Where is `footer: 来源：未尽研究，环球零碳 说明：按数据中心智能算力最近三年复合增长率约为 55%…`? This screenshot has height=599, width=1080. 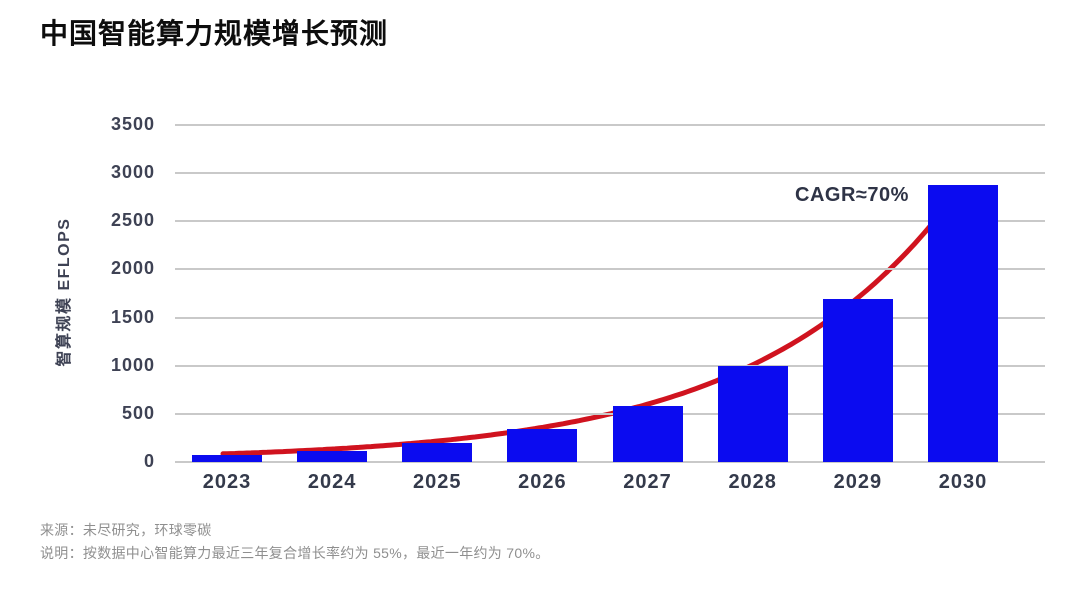 footer: 来源：未尽研究，环球零碳 说明：按数据中心智能算力最近三年复合增长率约为 55%… is located at coordinates (295, 542).